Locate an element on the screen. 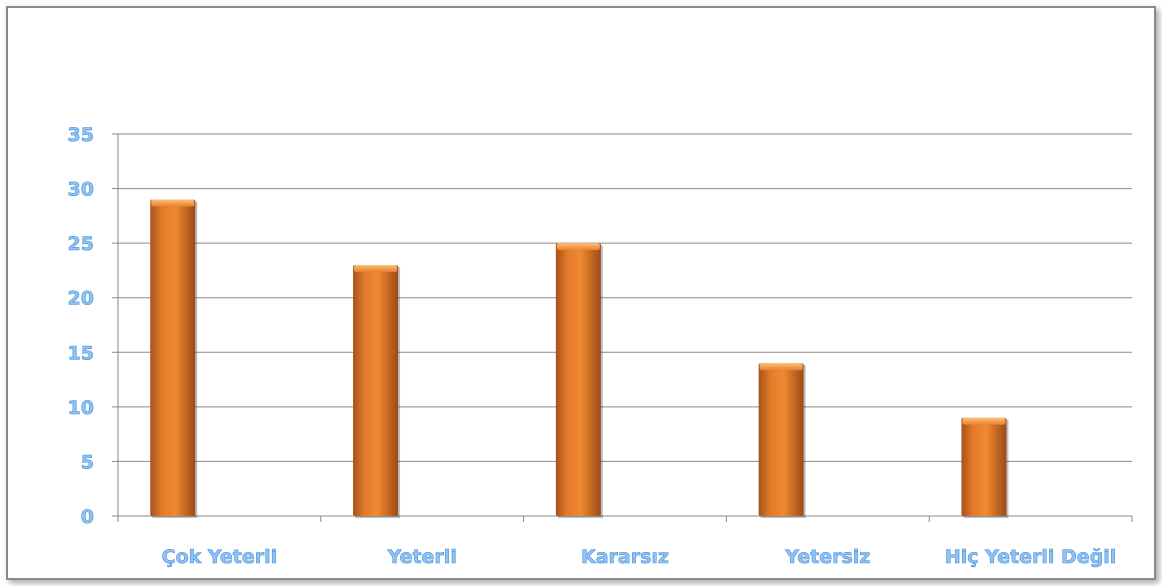 This screenshot has height=586, width=1162. x-category-label: Kararsız is located at coordinates (625, 557).